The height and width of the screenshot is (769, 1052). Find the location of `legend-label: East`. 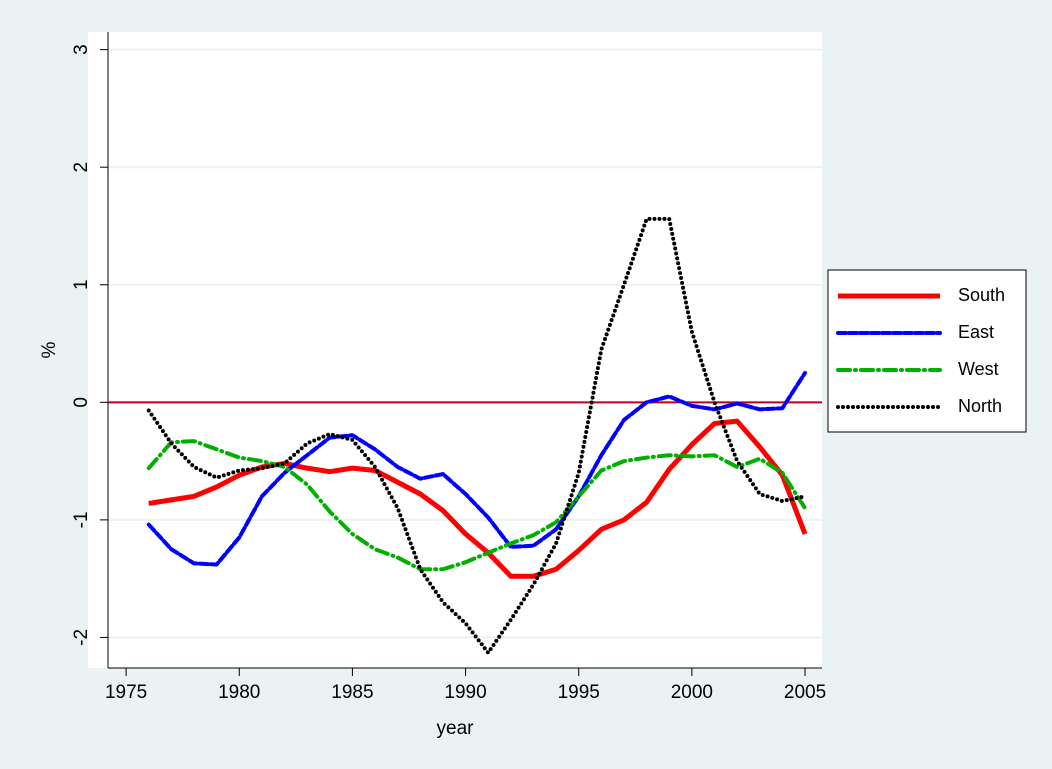

legend-label: East is located at coordinates (976, 332).